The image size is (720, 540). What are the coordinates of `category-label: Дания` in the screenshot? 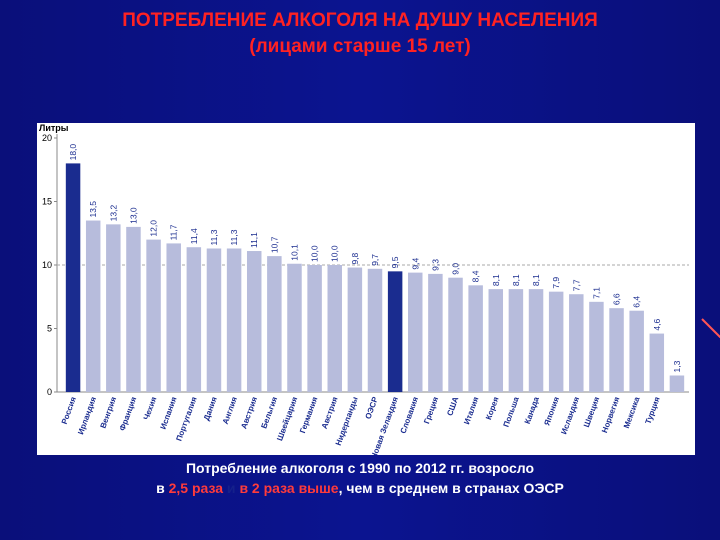 It's located at (210, 408).